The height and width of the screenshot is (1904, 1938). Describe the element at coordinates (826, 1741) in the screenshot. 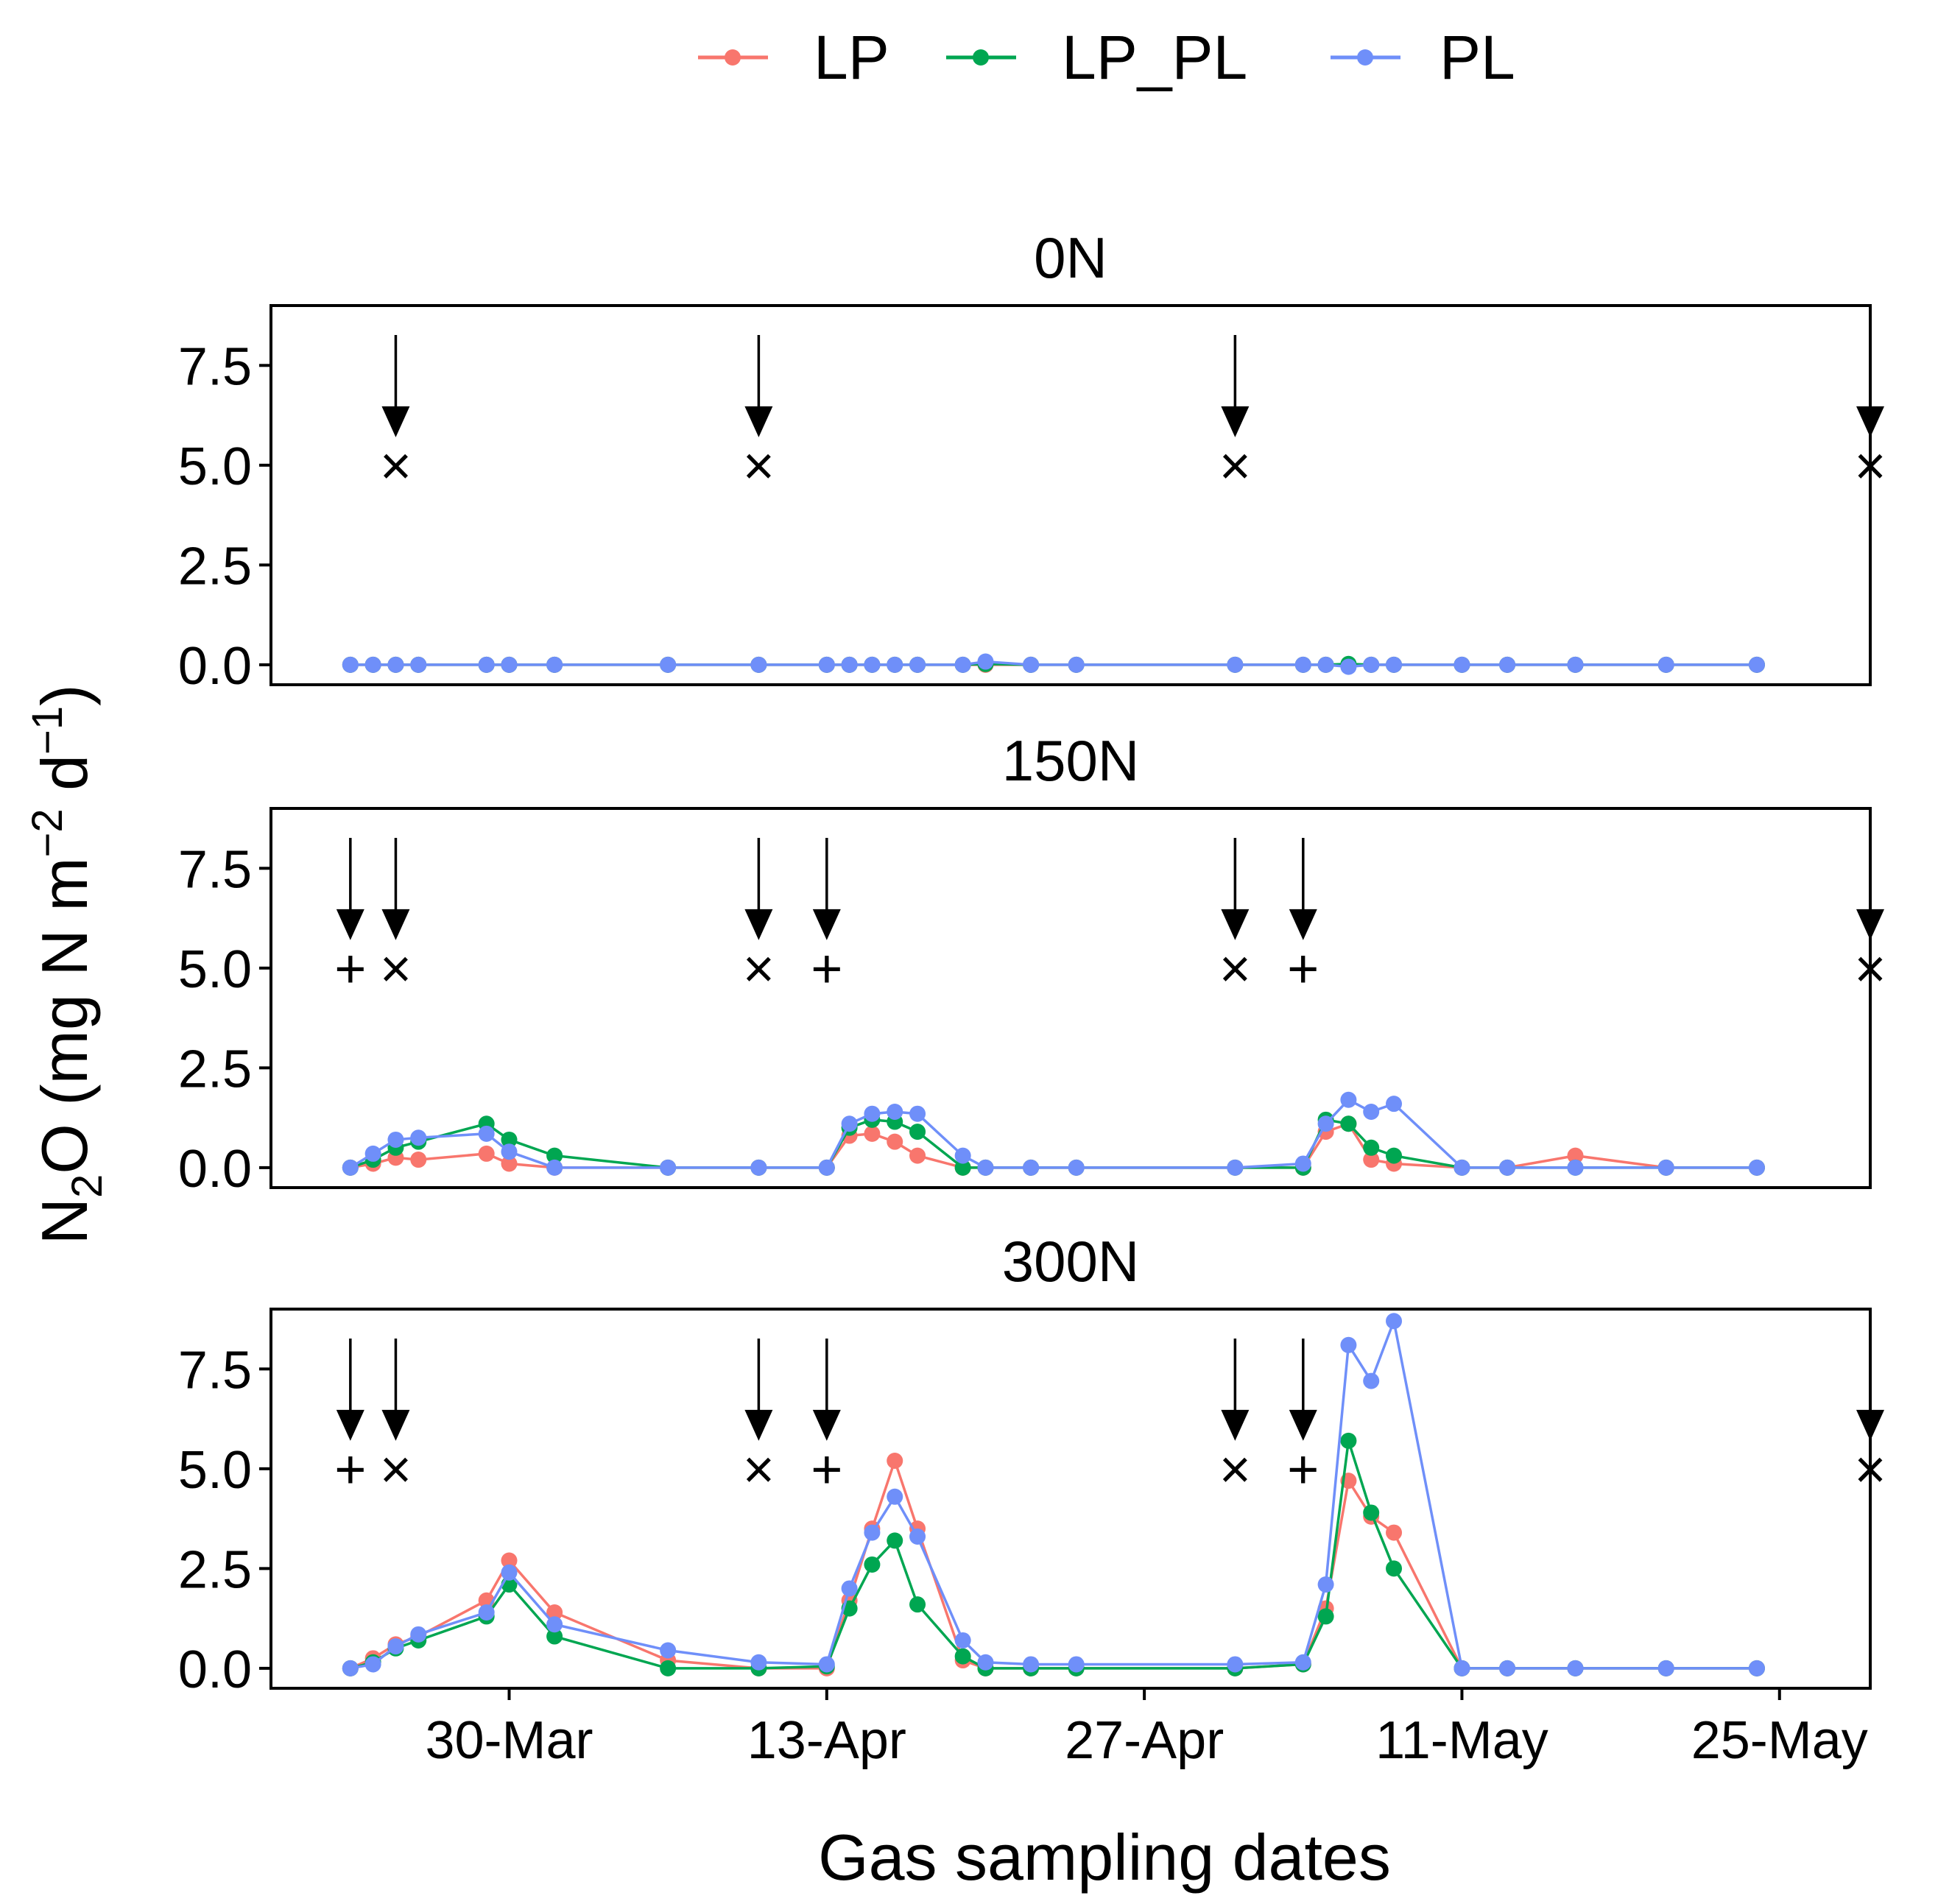

I see `x-tick-label: 13-Apr` at that location.